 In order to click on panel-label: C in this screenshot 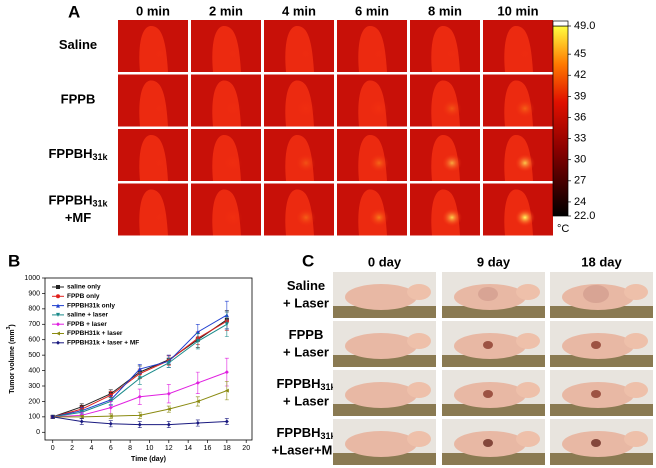, I will do `click(308, 260)`.